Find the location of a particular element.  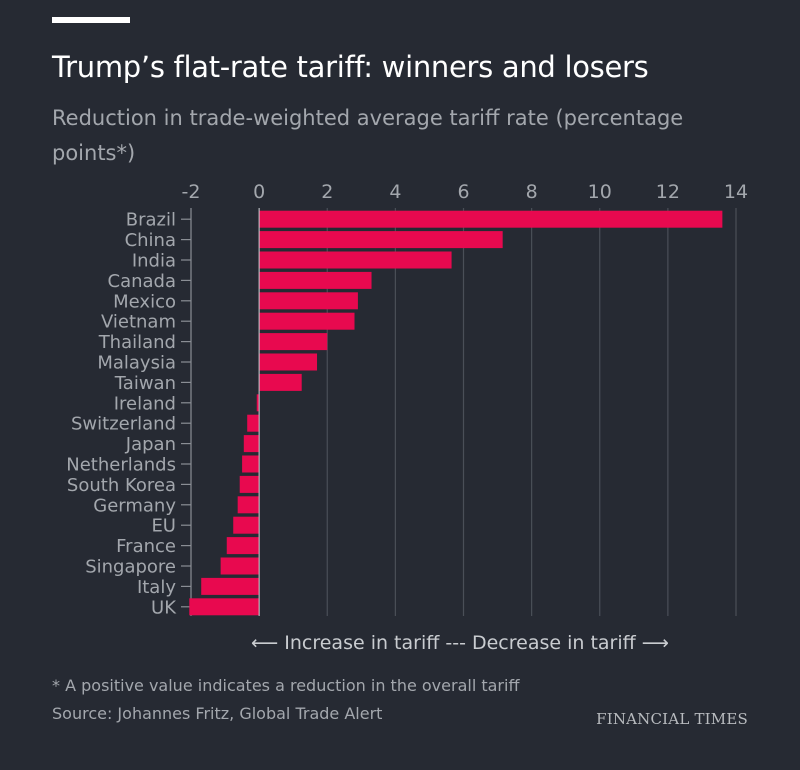

category-label: EU is located at coordinates (163, 526).